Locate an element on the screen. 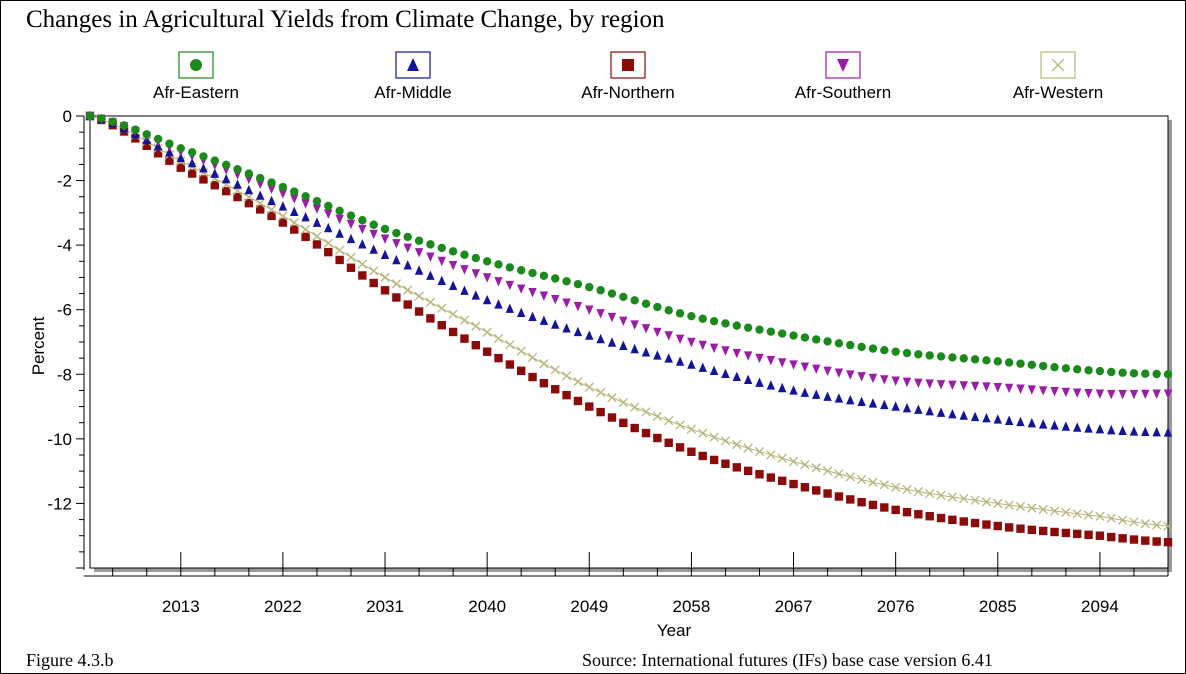 This screenshot has width=1186, height=674. legend-label: Afr-Southern is located at coordinates (843, 92).